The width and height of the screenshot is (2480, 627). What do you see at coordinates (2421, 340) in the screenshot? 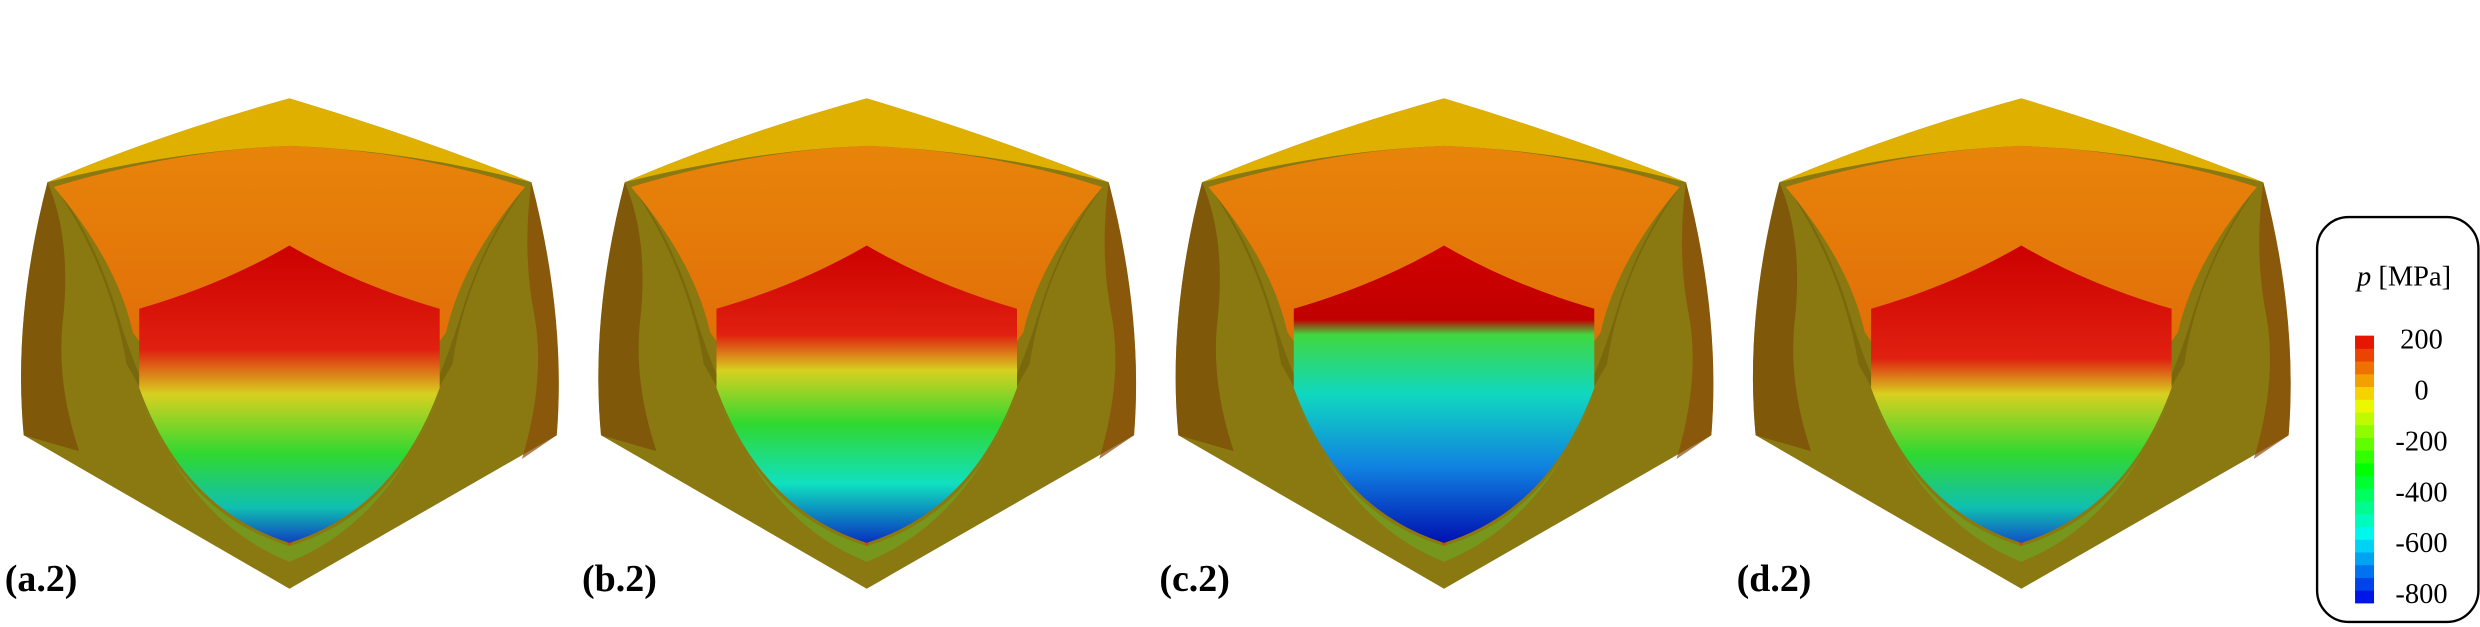
I see `colorbar-tick-label: 200` at bounding box center [2421, 340].